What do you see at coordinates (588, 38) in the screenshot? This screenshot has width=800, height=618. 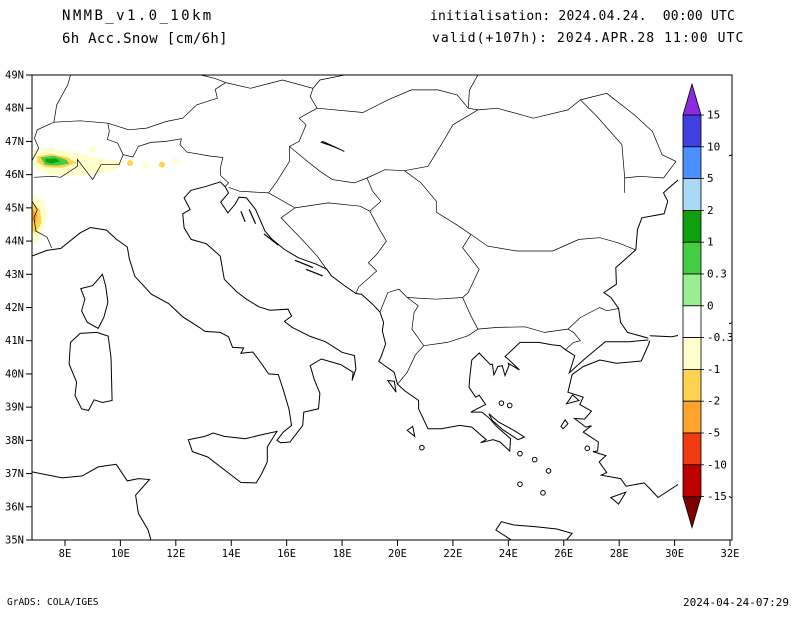 I see `valid-time-label: valid(+107h): 2024.APR.28 11:00 UTC` at bounding box center [588, 38].